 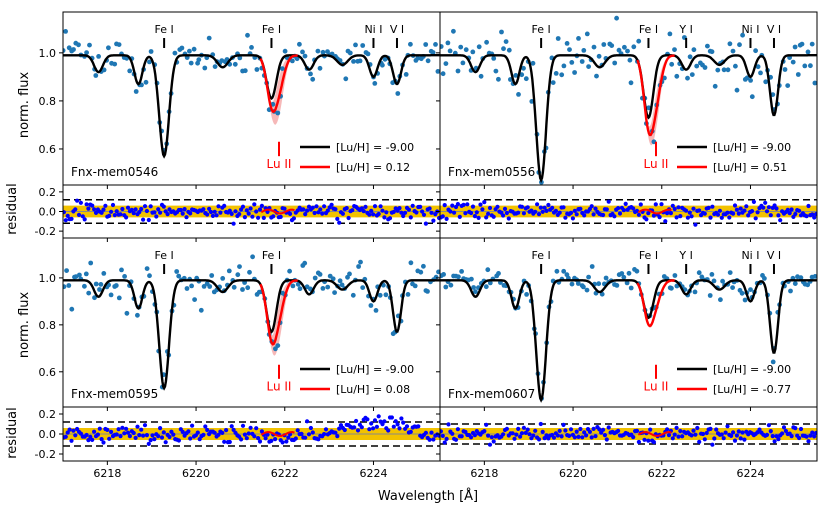 What do you see at coordinates (164, 255) in the screenshot?
I see `line-id-label: Fe I` at bounding box center [164, 255].